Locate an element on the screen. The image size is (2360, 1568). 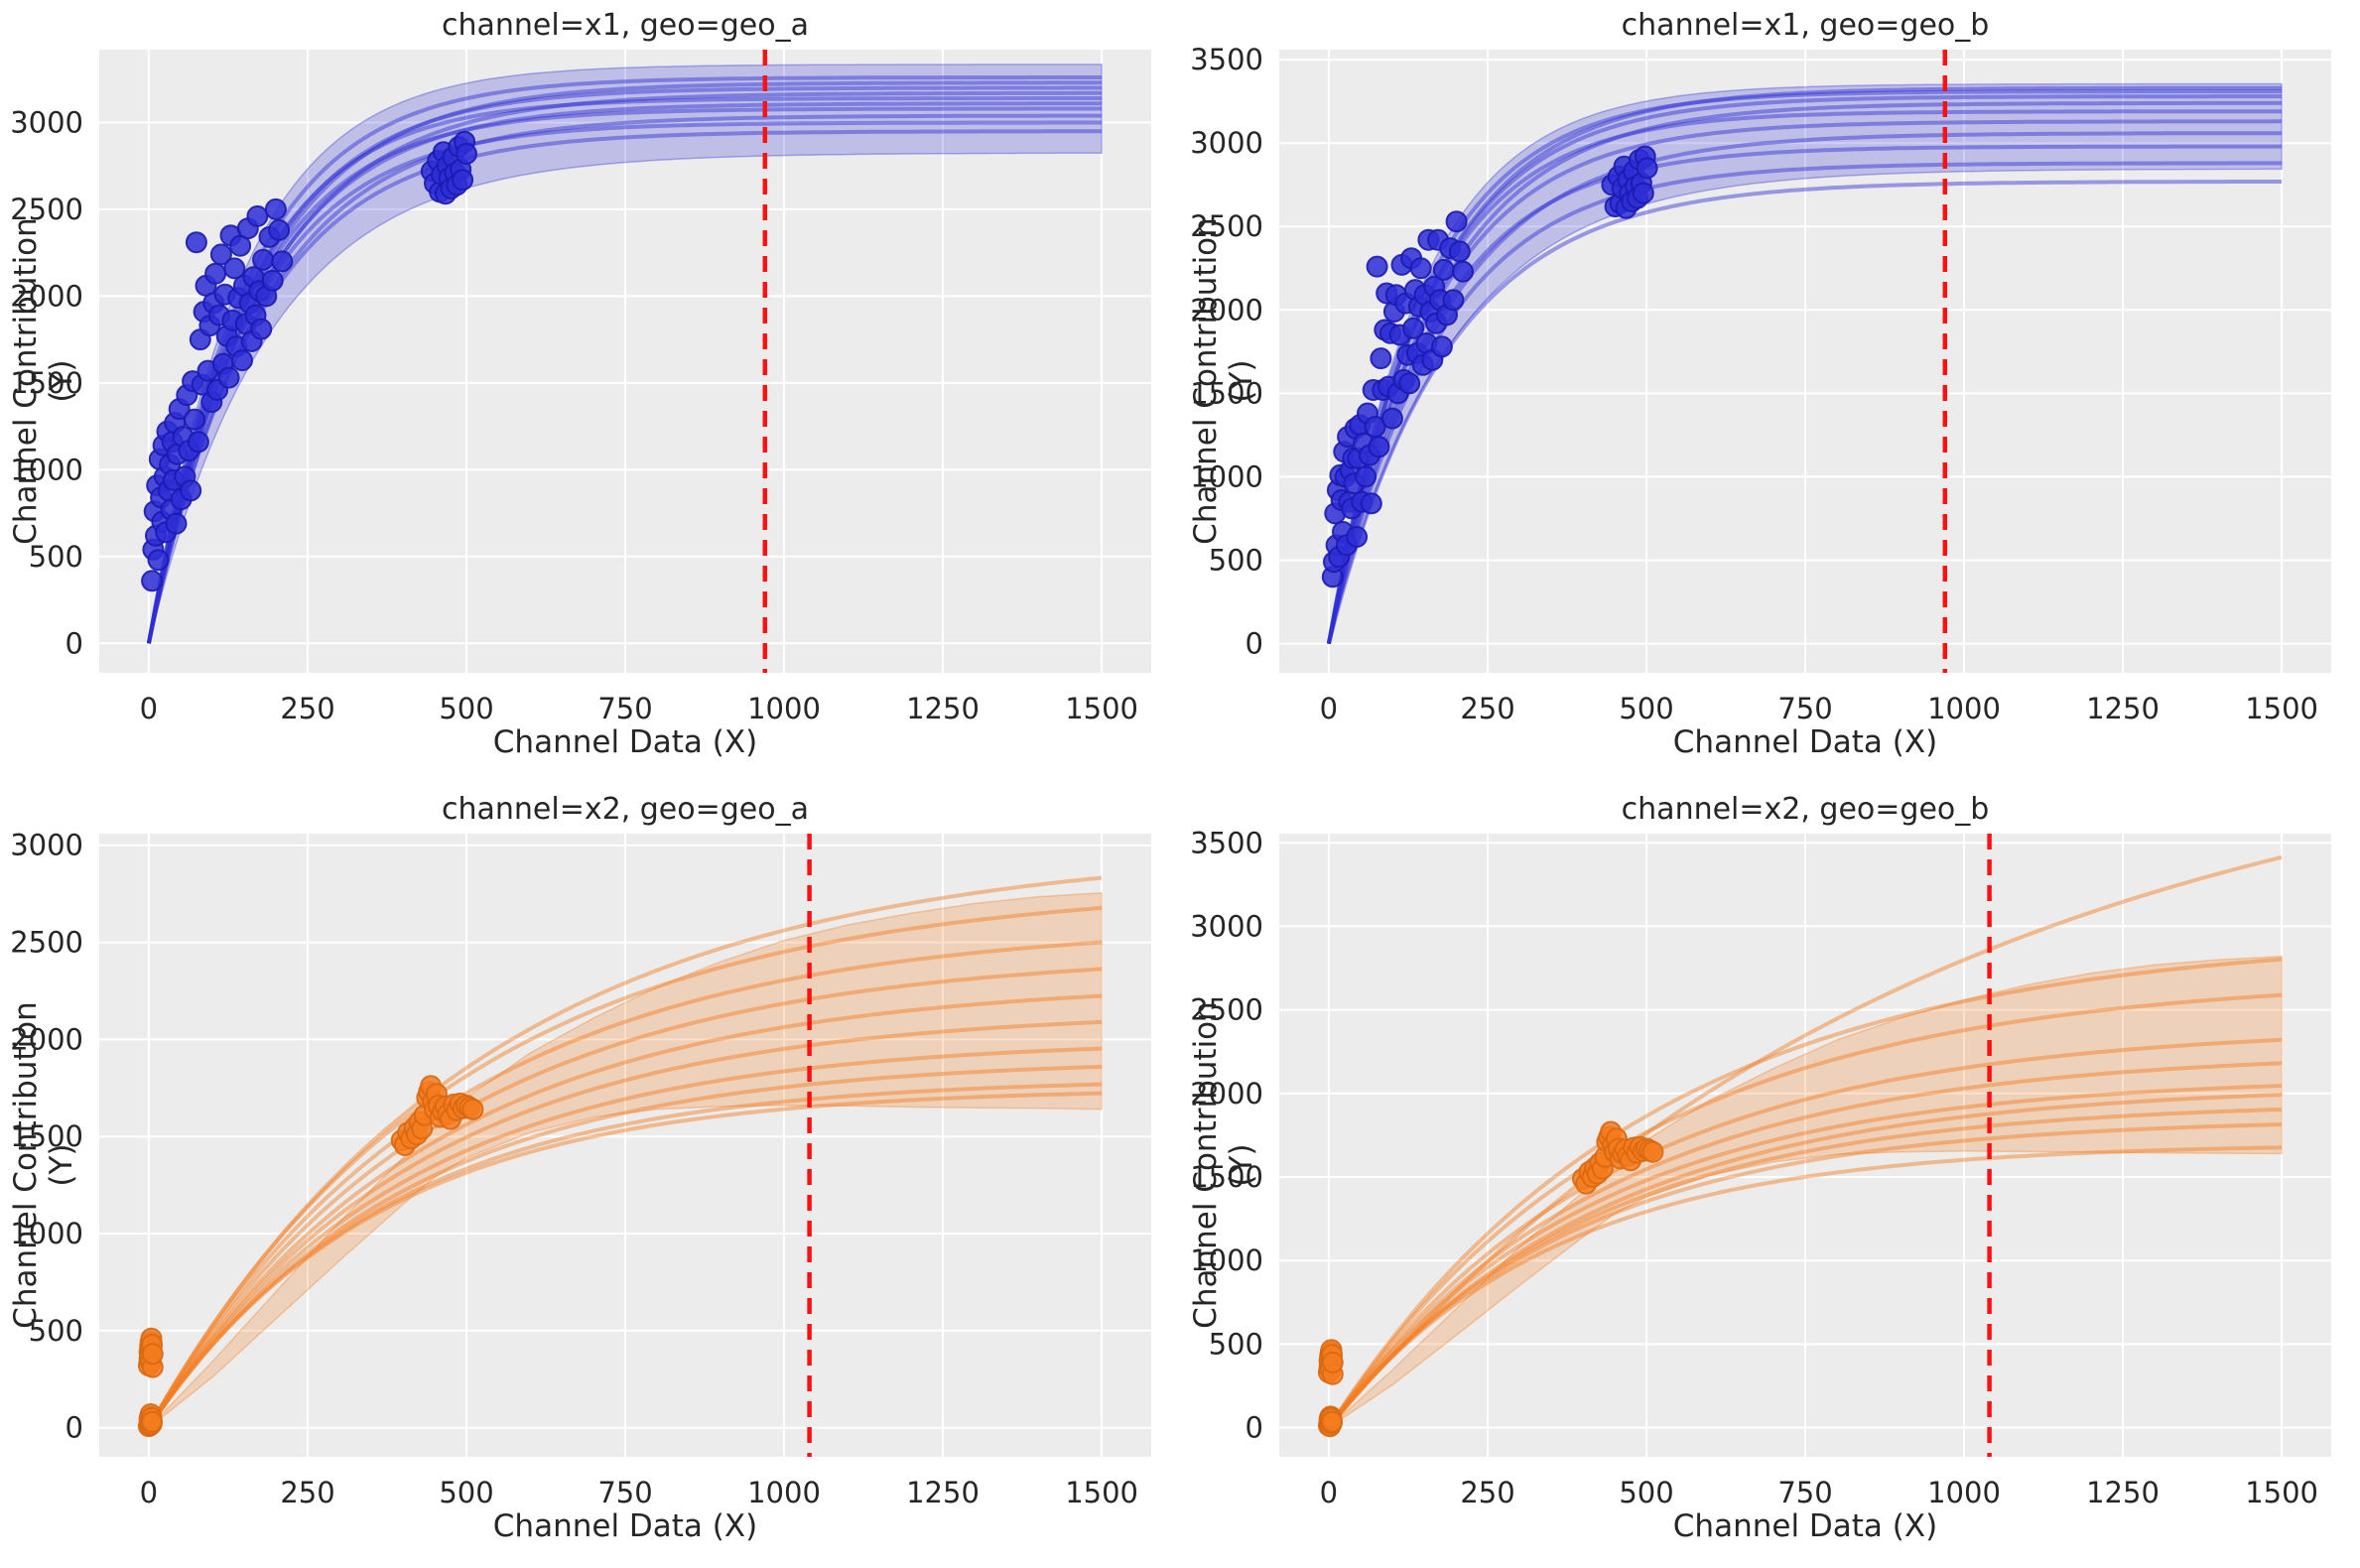
y-axis-label: Channel Contribution (Y) is located at coordinates (1223, 1165).